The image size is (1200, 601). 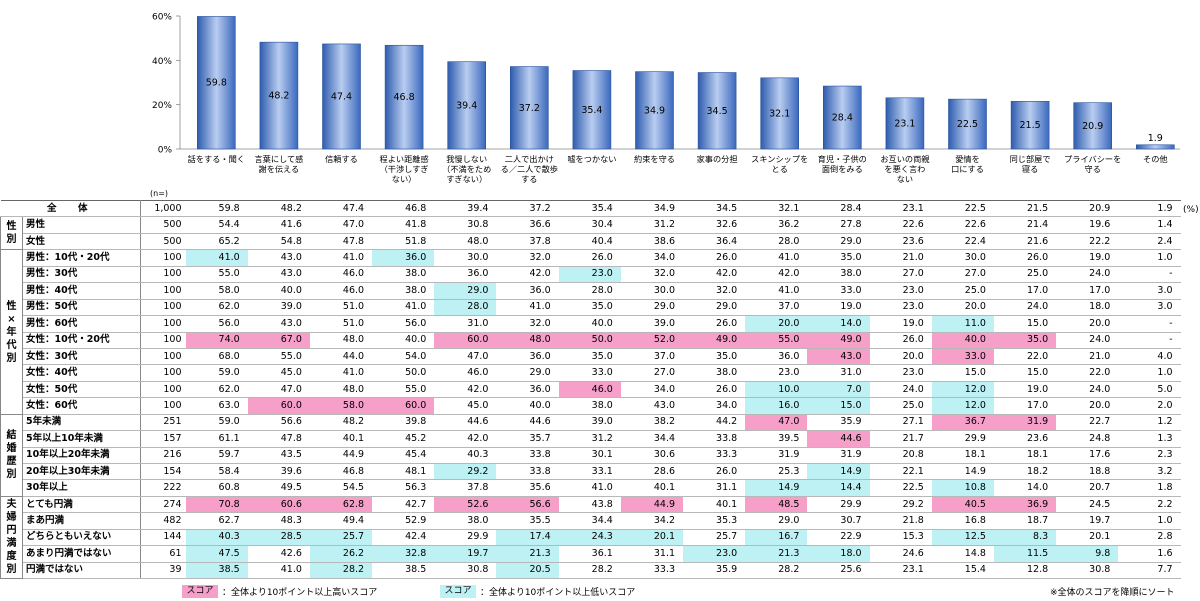 What do you see at coordinates (1025, 537) in the screenshot?
I see `table-cell: 8.3` at bounding box center [1025, 537].